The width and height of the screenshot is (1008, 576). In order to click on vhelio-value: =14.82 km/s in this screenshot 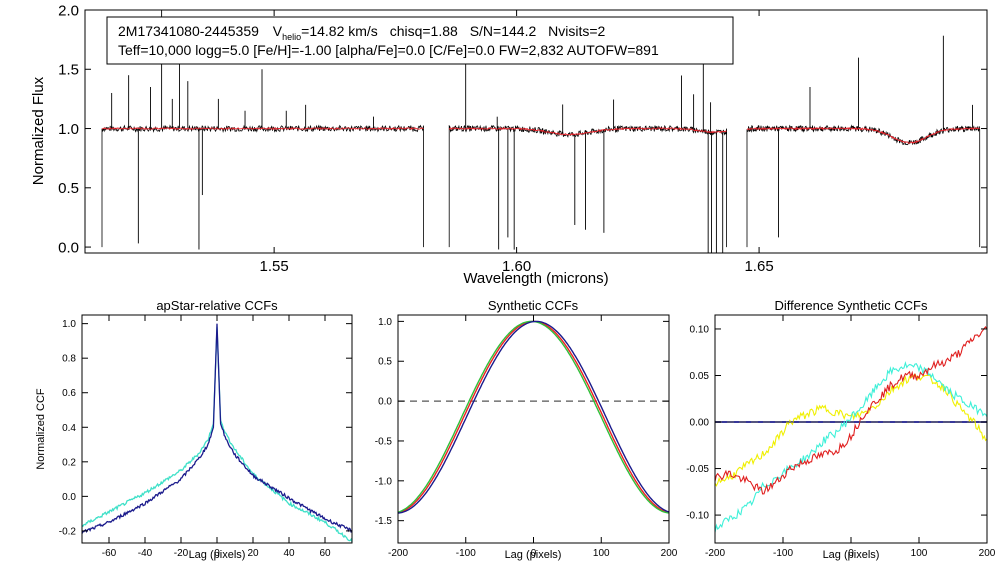, I will do `click(339, 31)`.